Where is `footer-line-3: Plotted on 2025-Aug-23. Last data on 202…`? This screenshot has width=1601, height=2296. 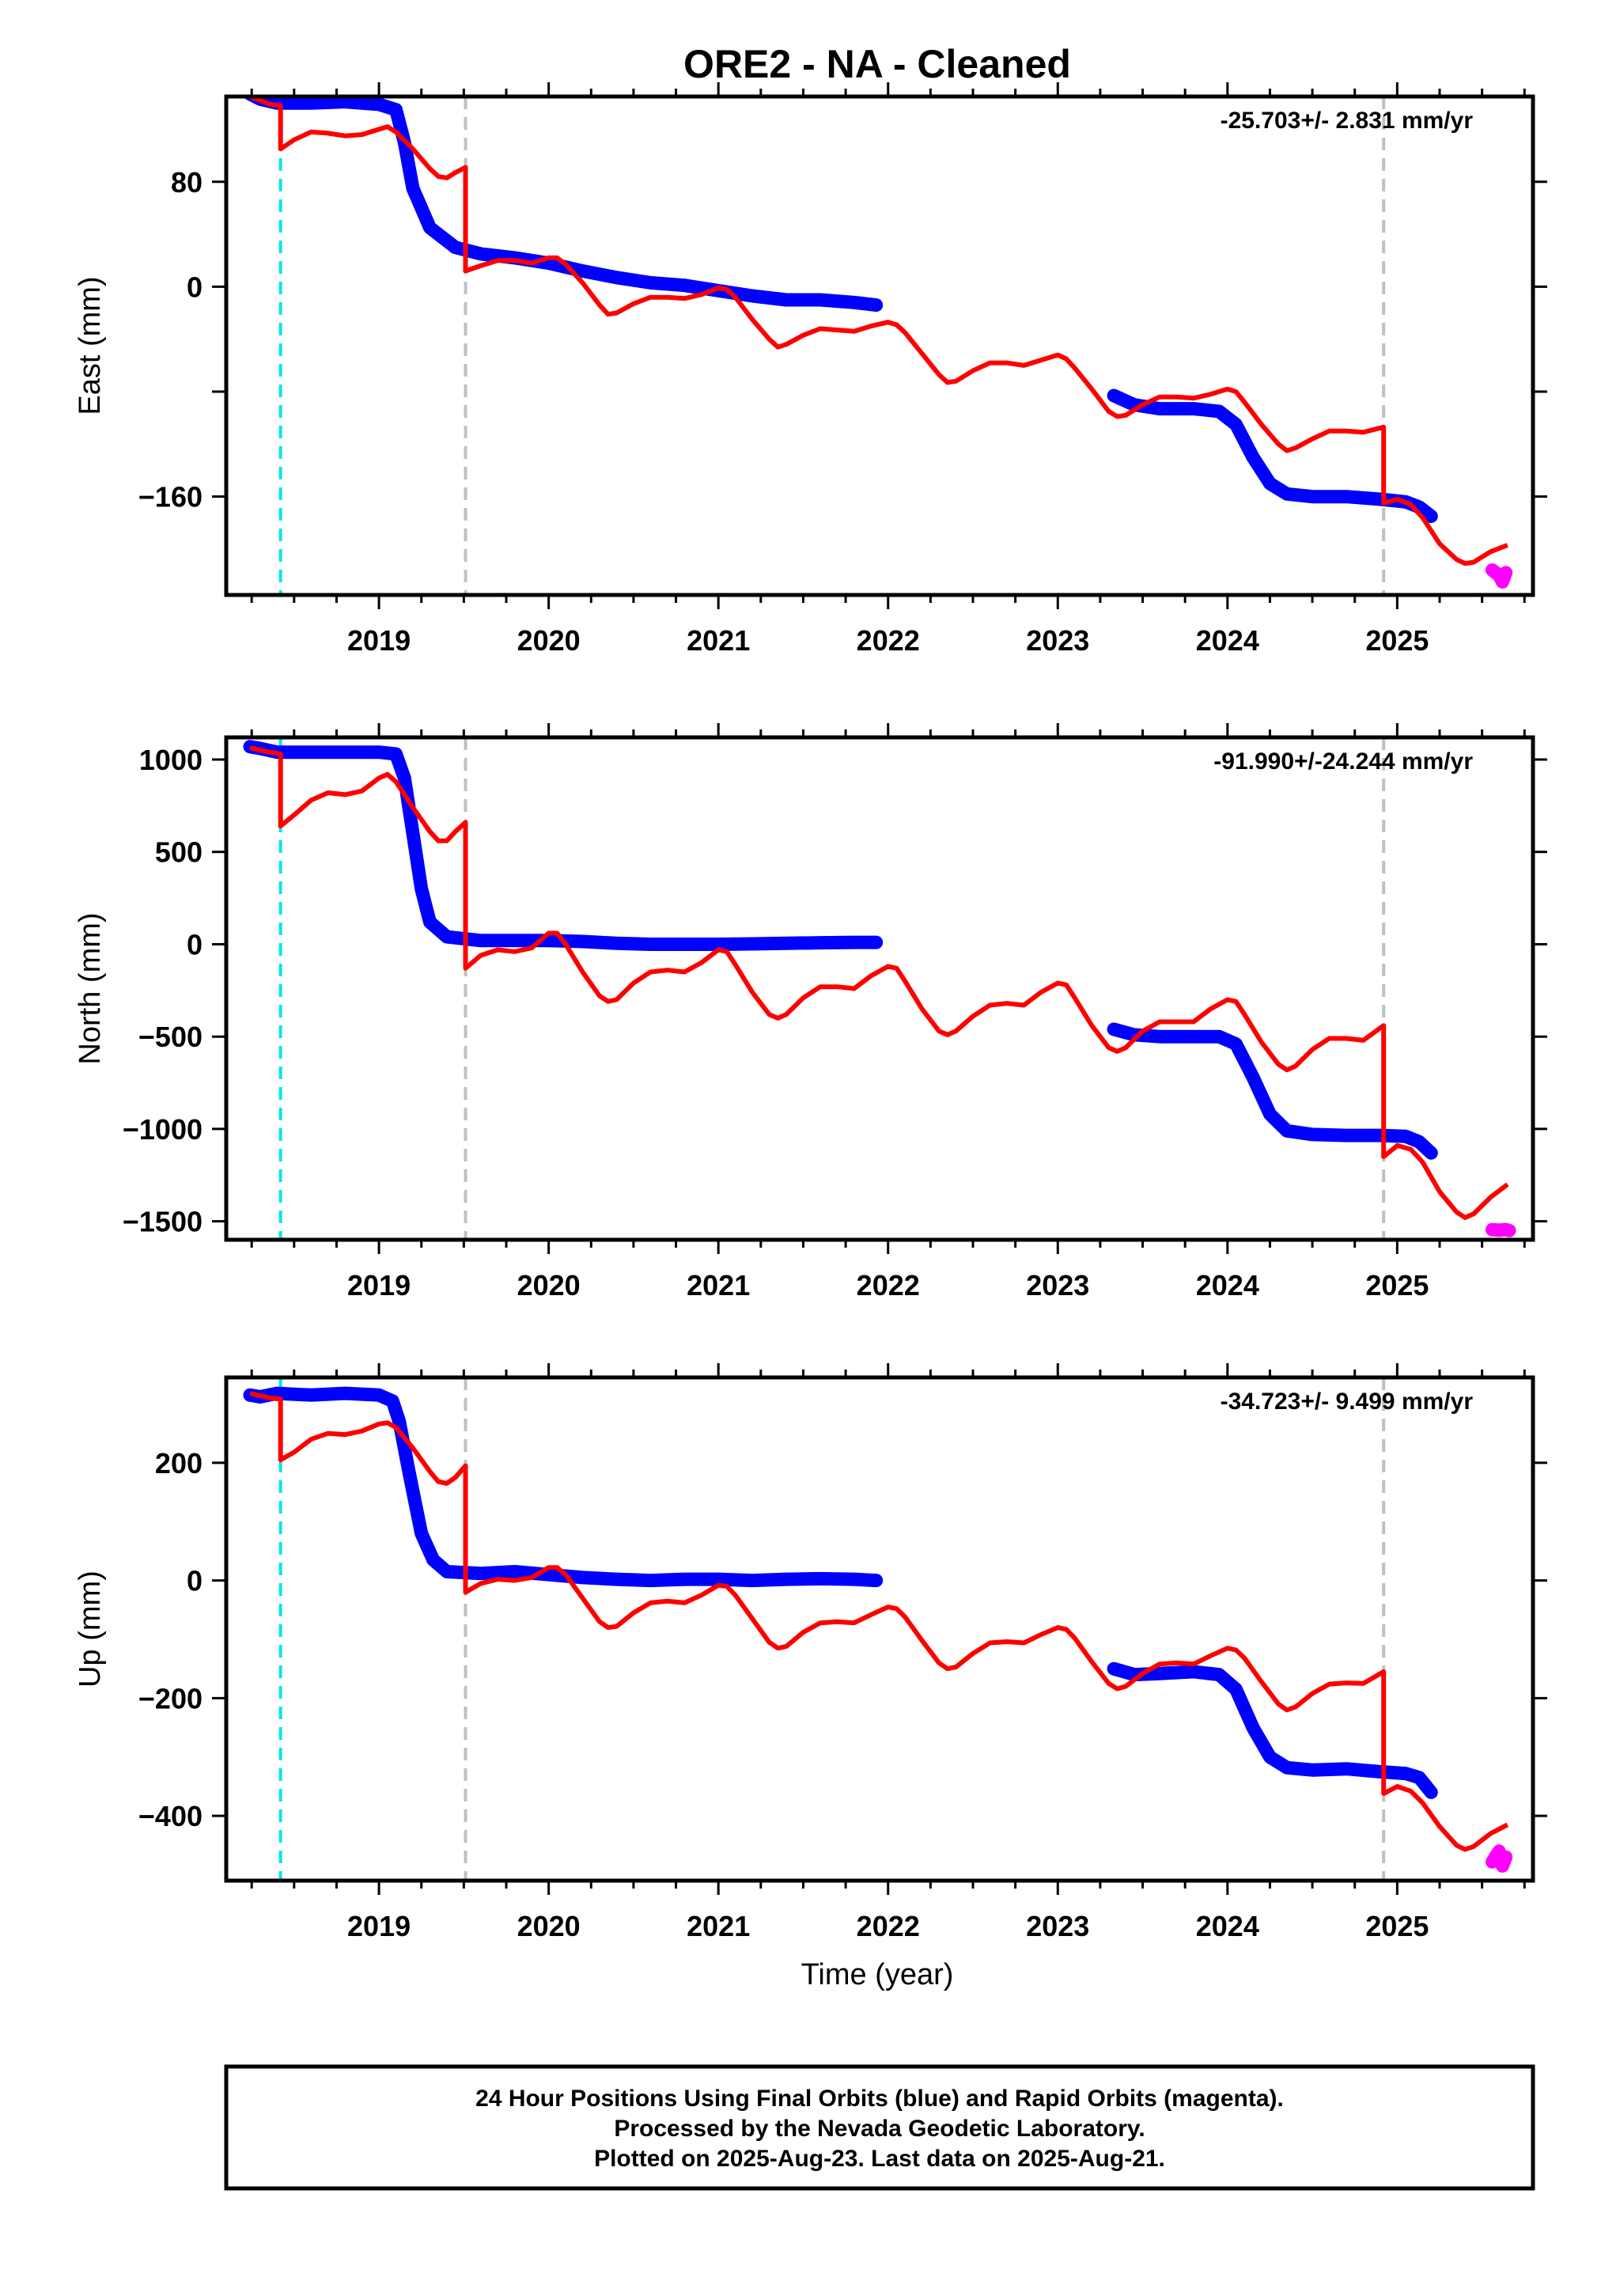
footer-line-3: Plotted on 2025-Aug-23. Last data on 202… is located at coordinates (879, 2159).